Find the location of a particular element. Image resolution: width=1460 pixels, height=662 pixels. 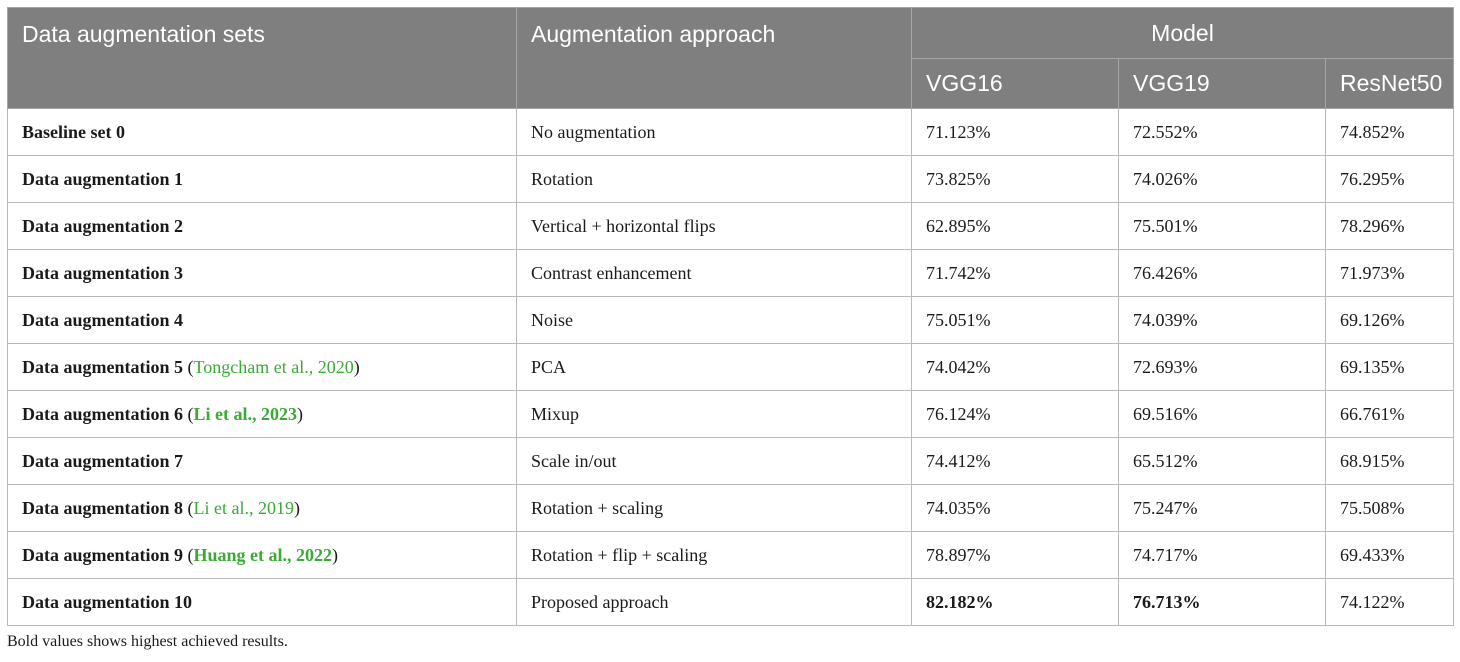

set-label: Baseline set 0 is located at coordinates (73, 131).